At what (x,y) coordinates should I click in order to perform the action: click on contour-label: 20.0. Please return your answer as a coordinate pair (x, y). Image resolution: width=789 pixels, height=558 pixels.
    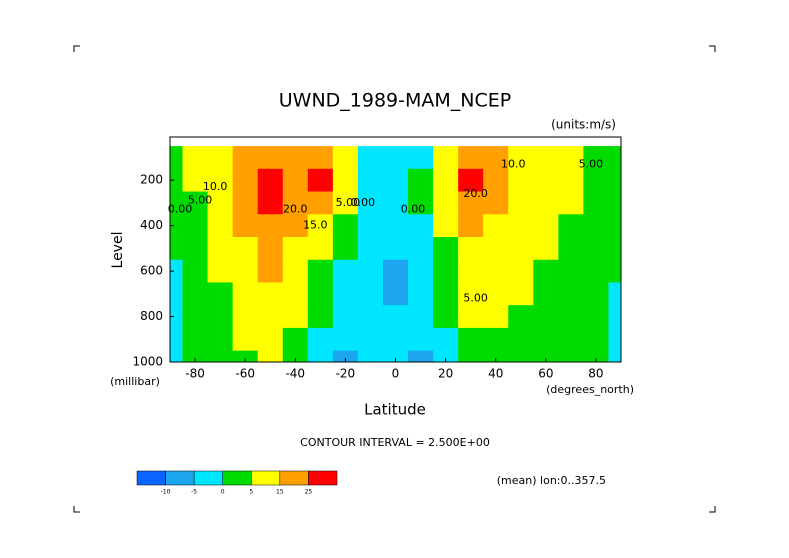
    Looking at the image, I should click on (295, 209).